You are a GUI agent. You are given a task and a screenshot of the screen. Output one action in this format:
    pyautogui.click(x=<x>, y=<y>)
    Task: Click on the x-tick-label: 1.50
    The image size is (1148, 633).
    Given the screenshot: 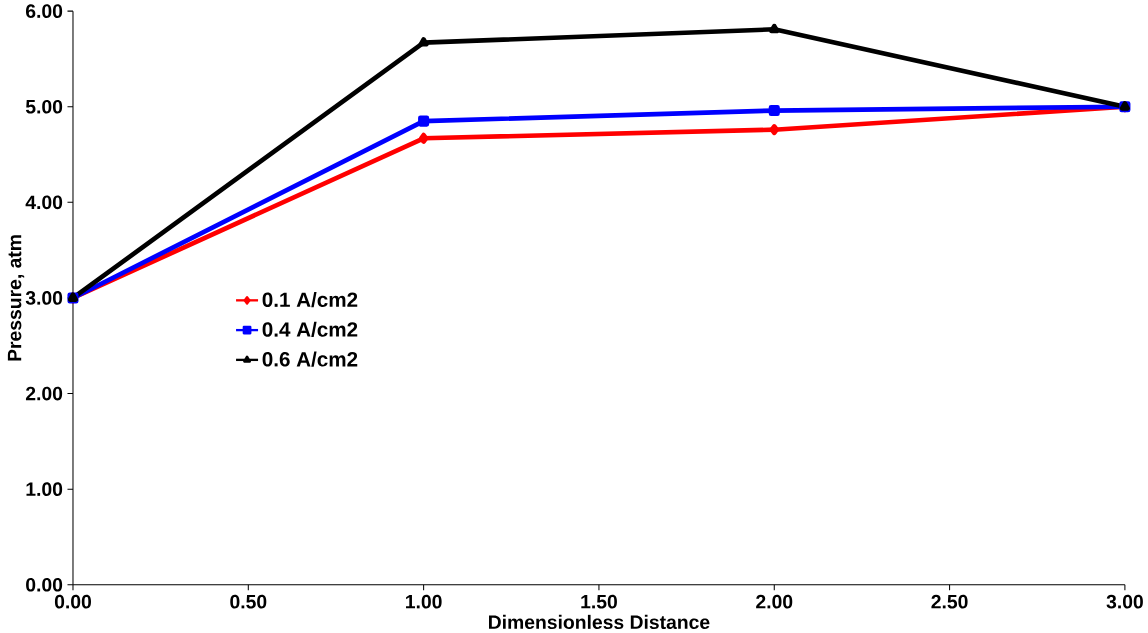 What is the action you would take?
    pyautogui.click(x=599, y=601)
    